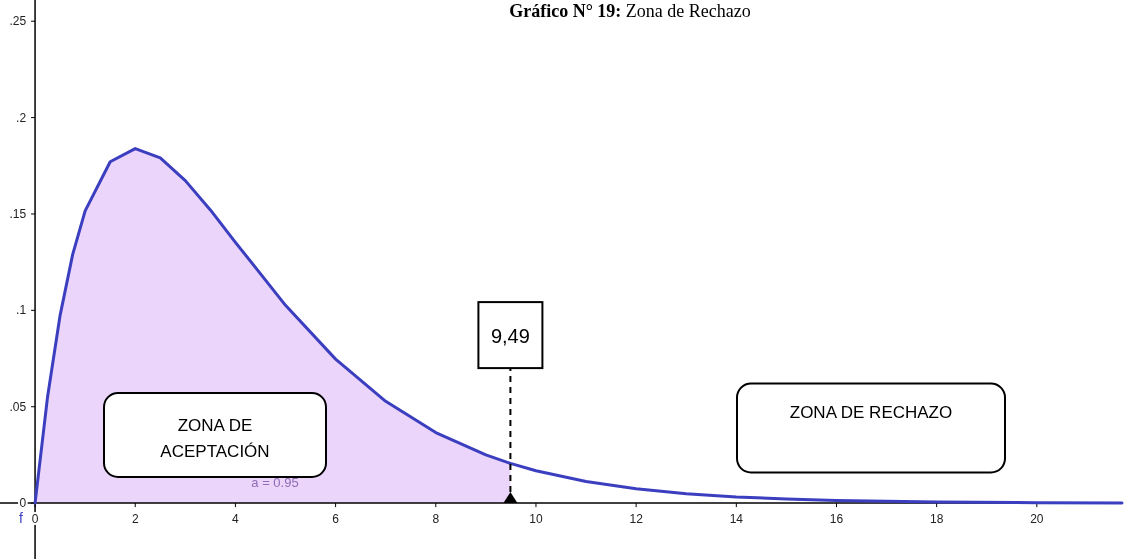 This screenshot has height=559, width=1126. What do you see at coordinates (236, 519) in the screenshot?
I see `x-tick-label: 4` at bounding box center [236, 519].